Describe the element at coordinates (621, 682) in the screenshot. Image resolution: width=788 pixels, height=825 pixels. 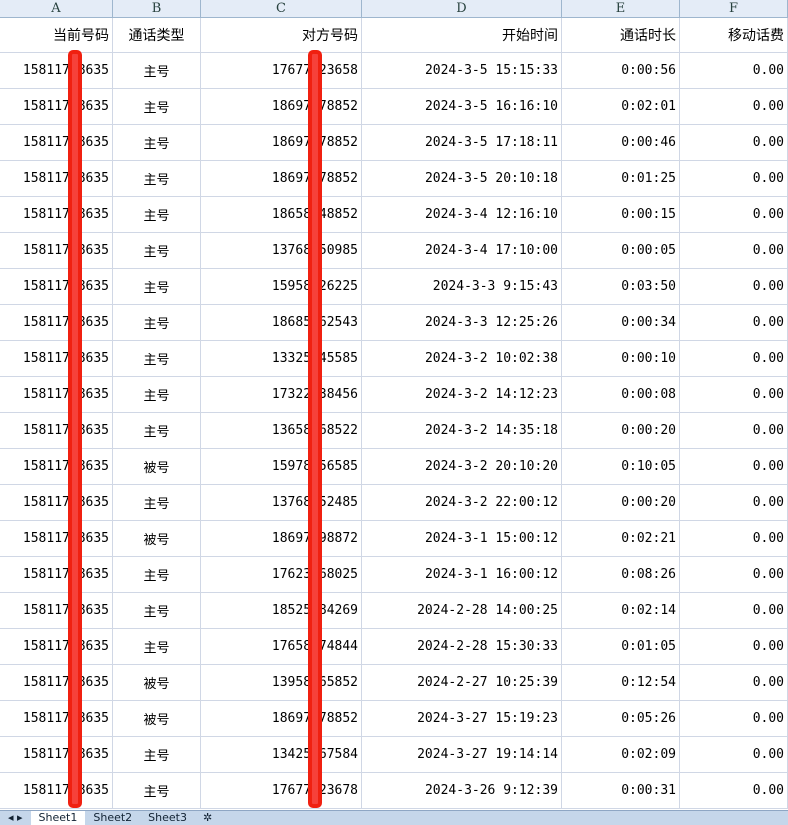
I see `cell-duration: 0:12:54` at that location.